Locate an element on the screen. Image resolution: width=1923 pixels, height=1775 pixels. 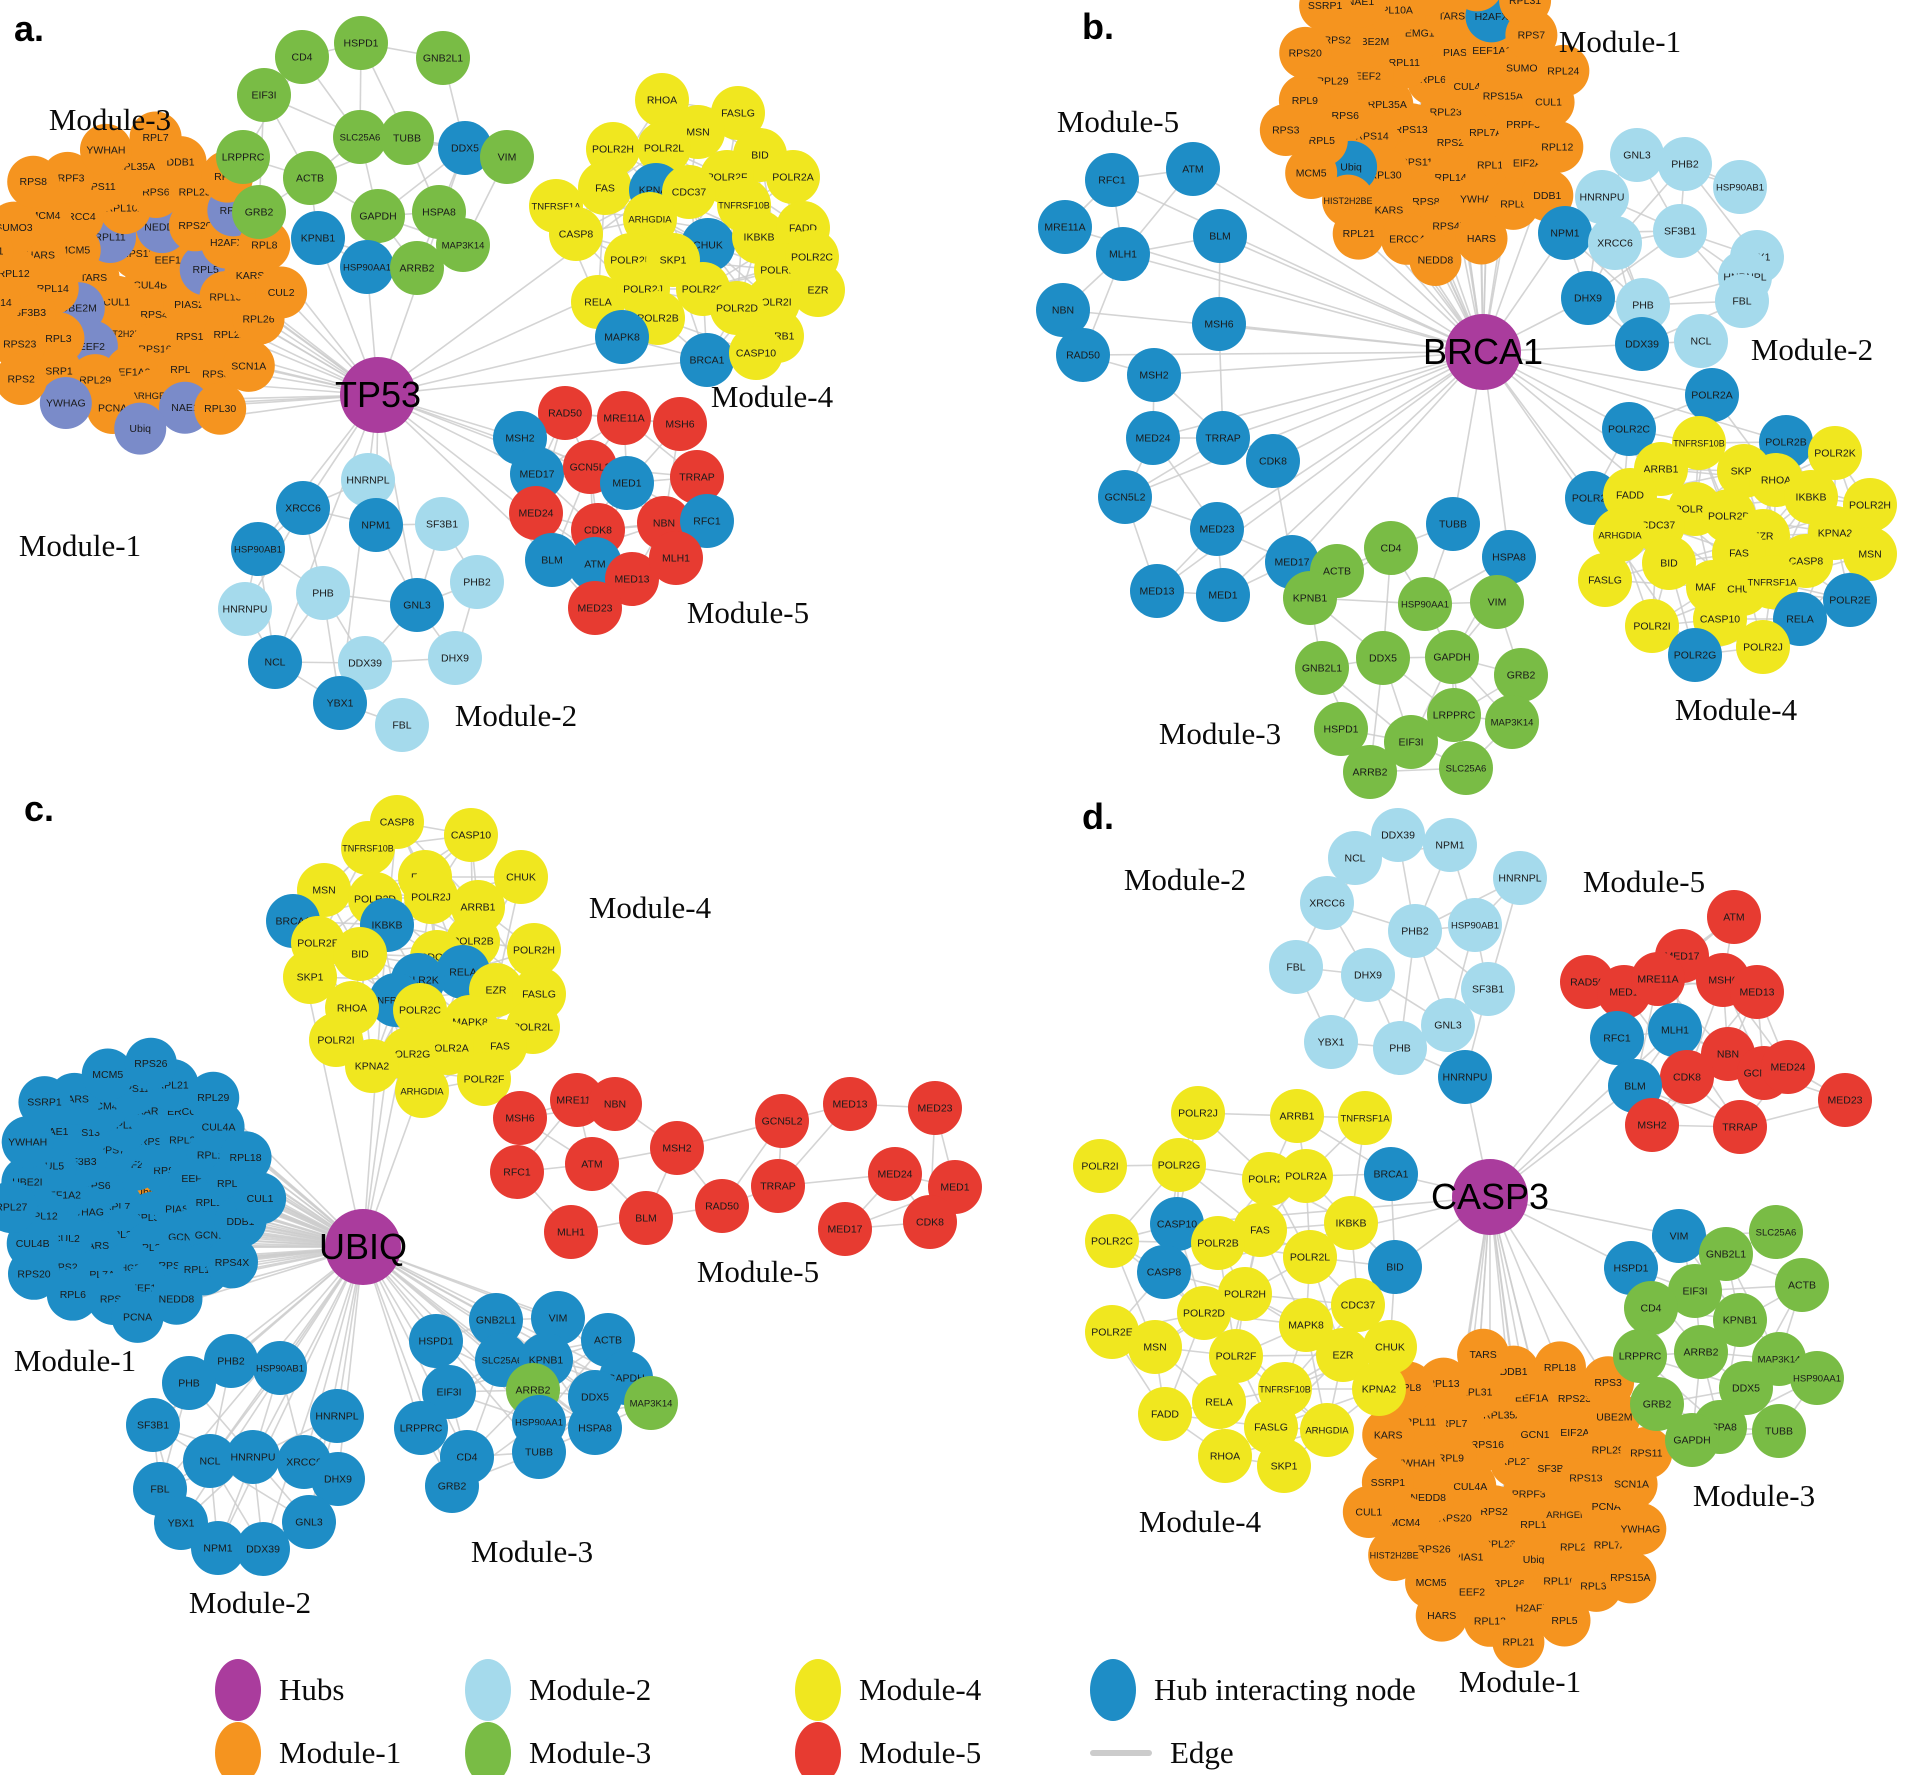
node-label: CUL1 is located at coordinates (1548, 103).